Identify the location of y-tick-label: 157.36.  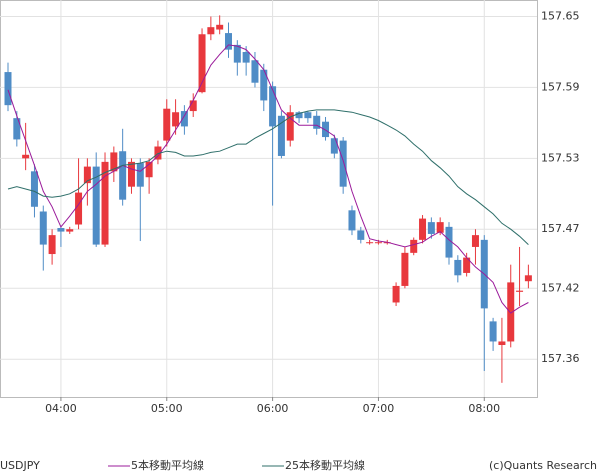
(560, 358).